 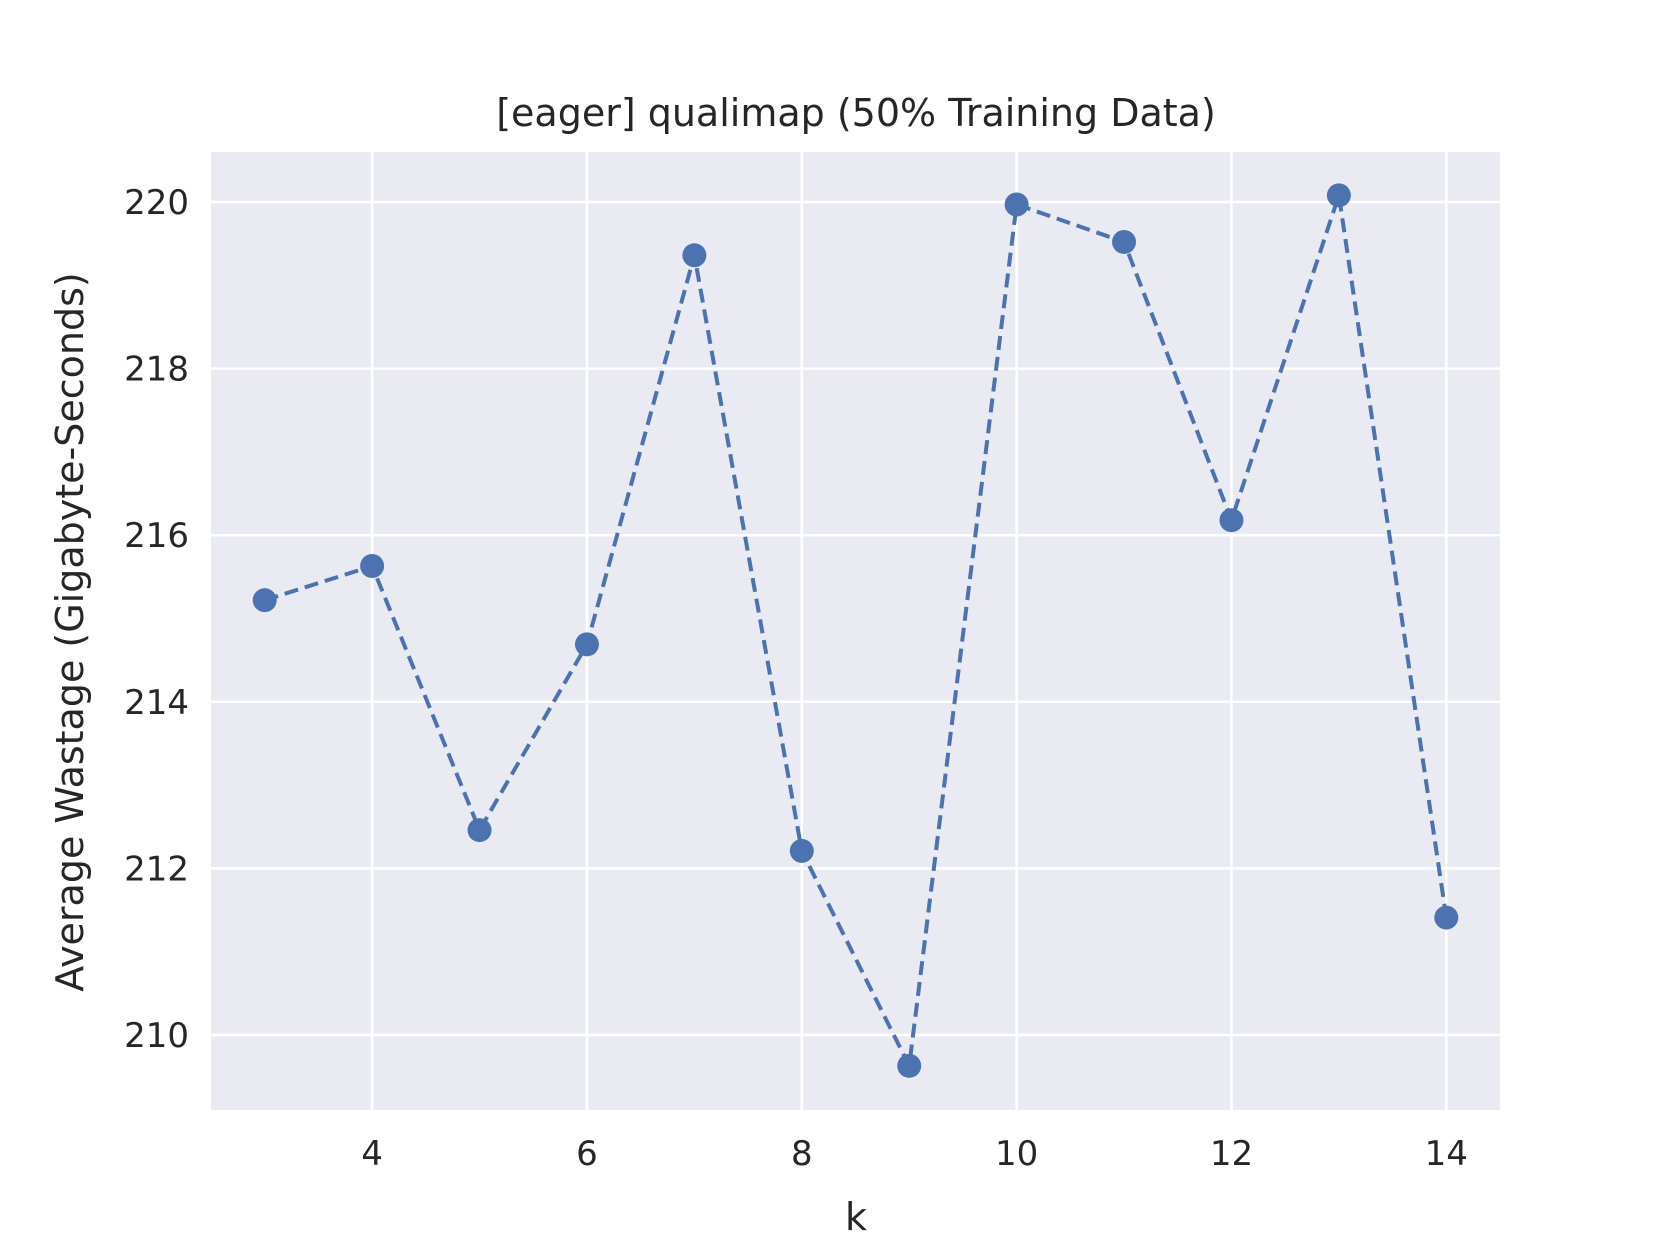 What do you see at coordinates (156, 703) in the screenshot?
I see `y-tick-label: 214` at bounding box center [156, 703].